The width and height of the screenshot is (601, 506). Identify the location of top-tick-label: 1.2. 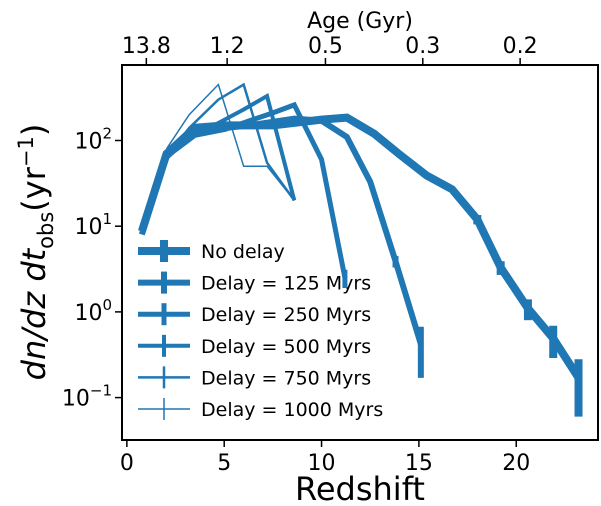
(227, 46).